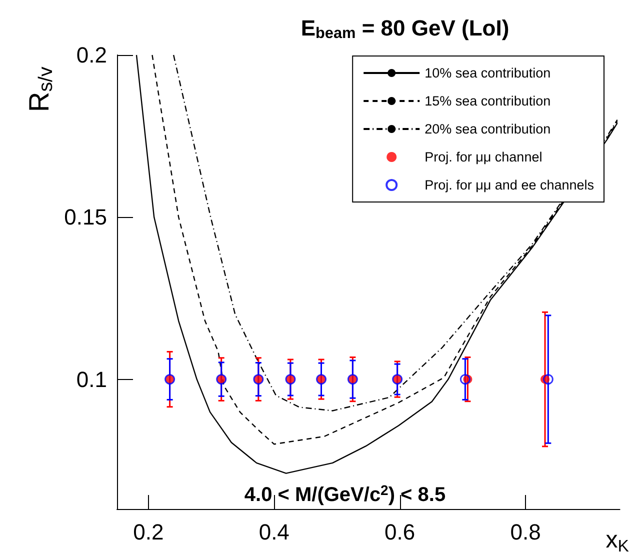 Image resolution: width=632 pixels, height=557 pixels. Describe the element at coordinates (91, 55) in the screenshot. I see `y-tick-label: 0.2` at that location.